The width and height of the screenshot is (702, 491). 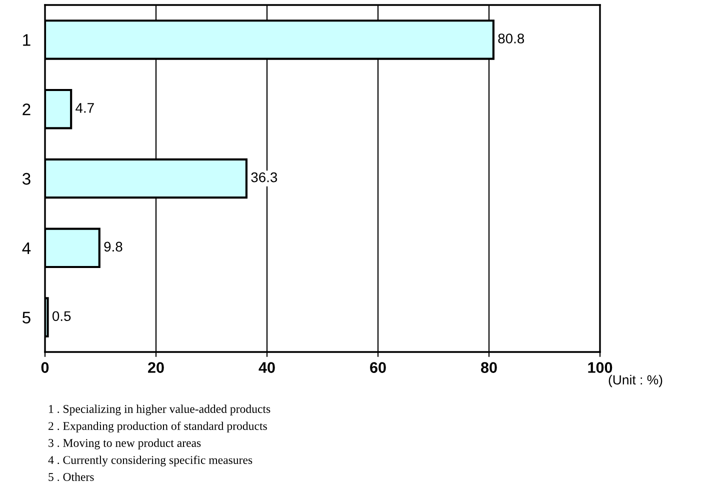 I want to click on x-tick-label: 100, so click(x=600, y=367).